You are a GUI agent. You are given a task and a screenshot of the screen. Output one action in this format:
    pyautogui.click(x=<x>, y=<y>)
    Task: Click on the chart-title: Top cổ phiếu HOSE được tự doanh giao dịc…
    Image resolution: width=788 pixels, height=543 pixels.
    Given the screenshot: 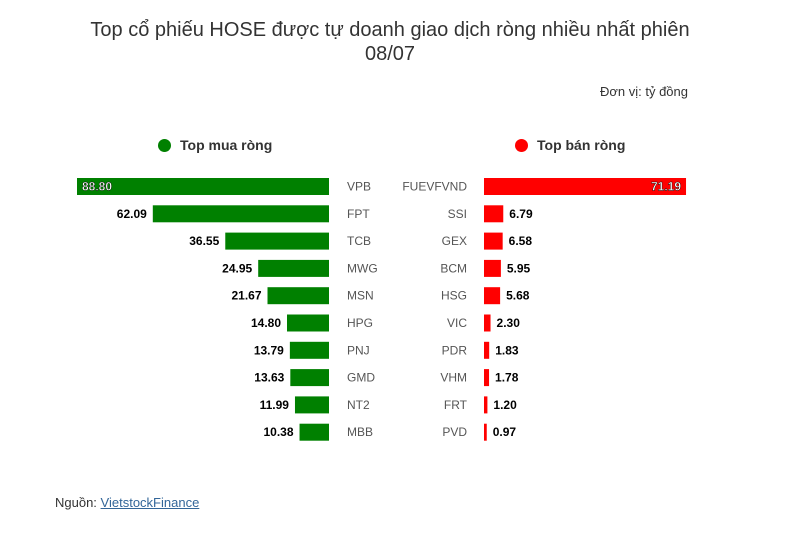 What is the action you would take?
    pyautogui.click(x=390, y=42)
    